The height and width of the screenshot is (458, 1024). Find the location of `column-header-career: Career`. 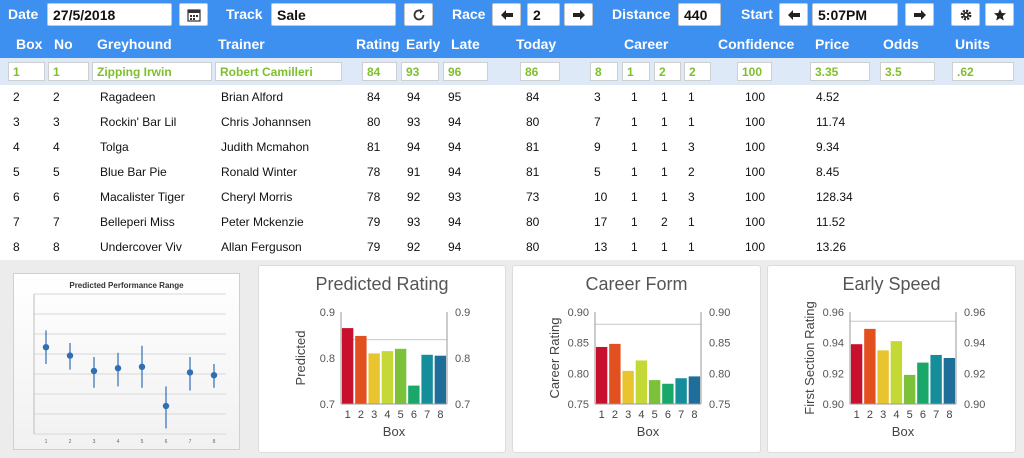

column-header-career: Career is located at coordinates (646, 44).